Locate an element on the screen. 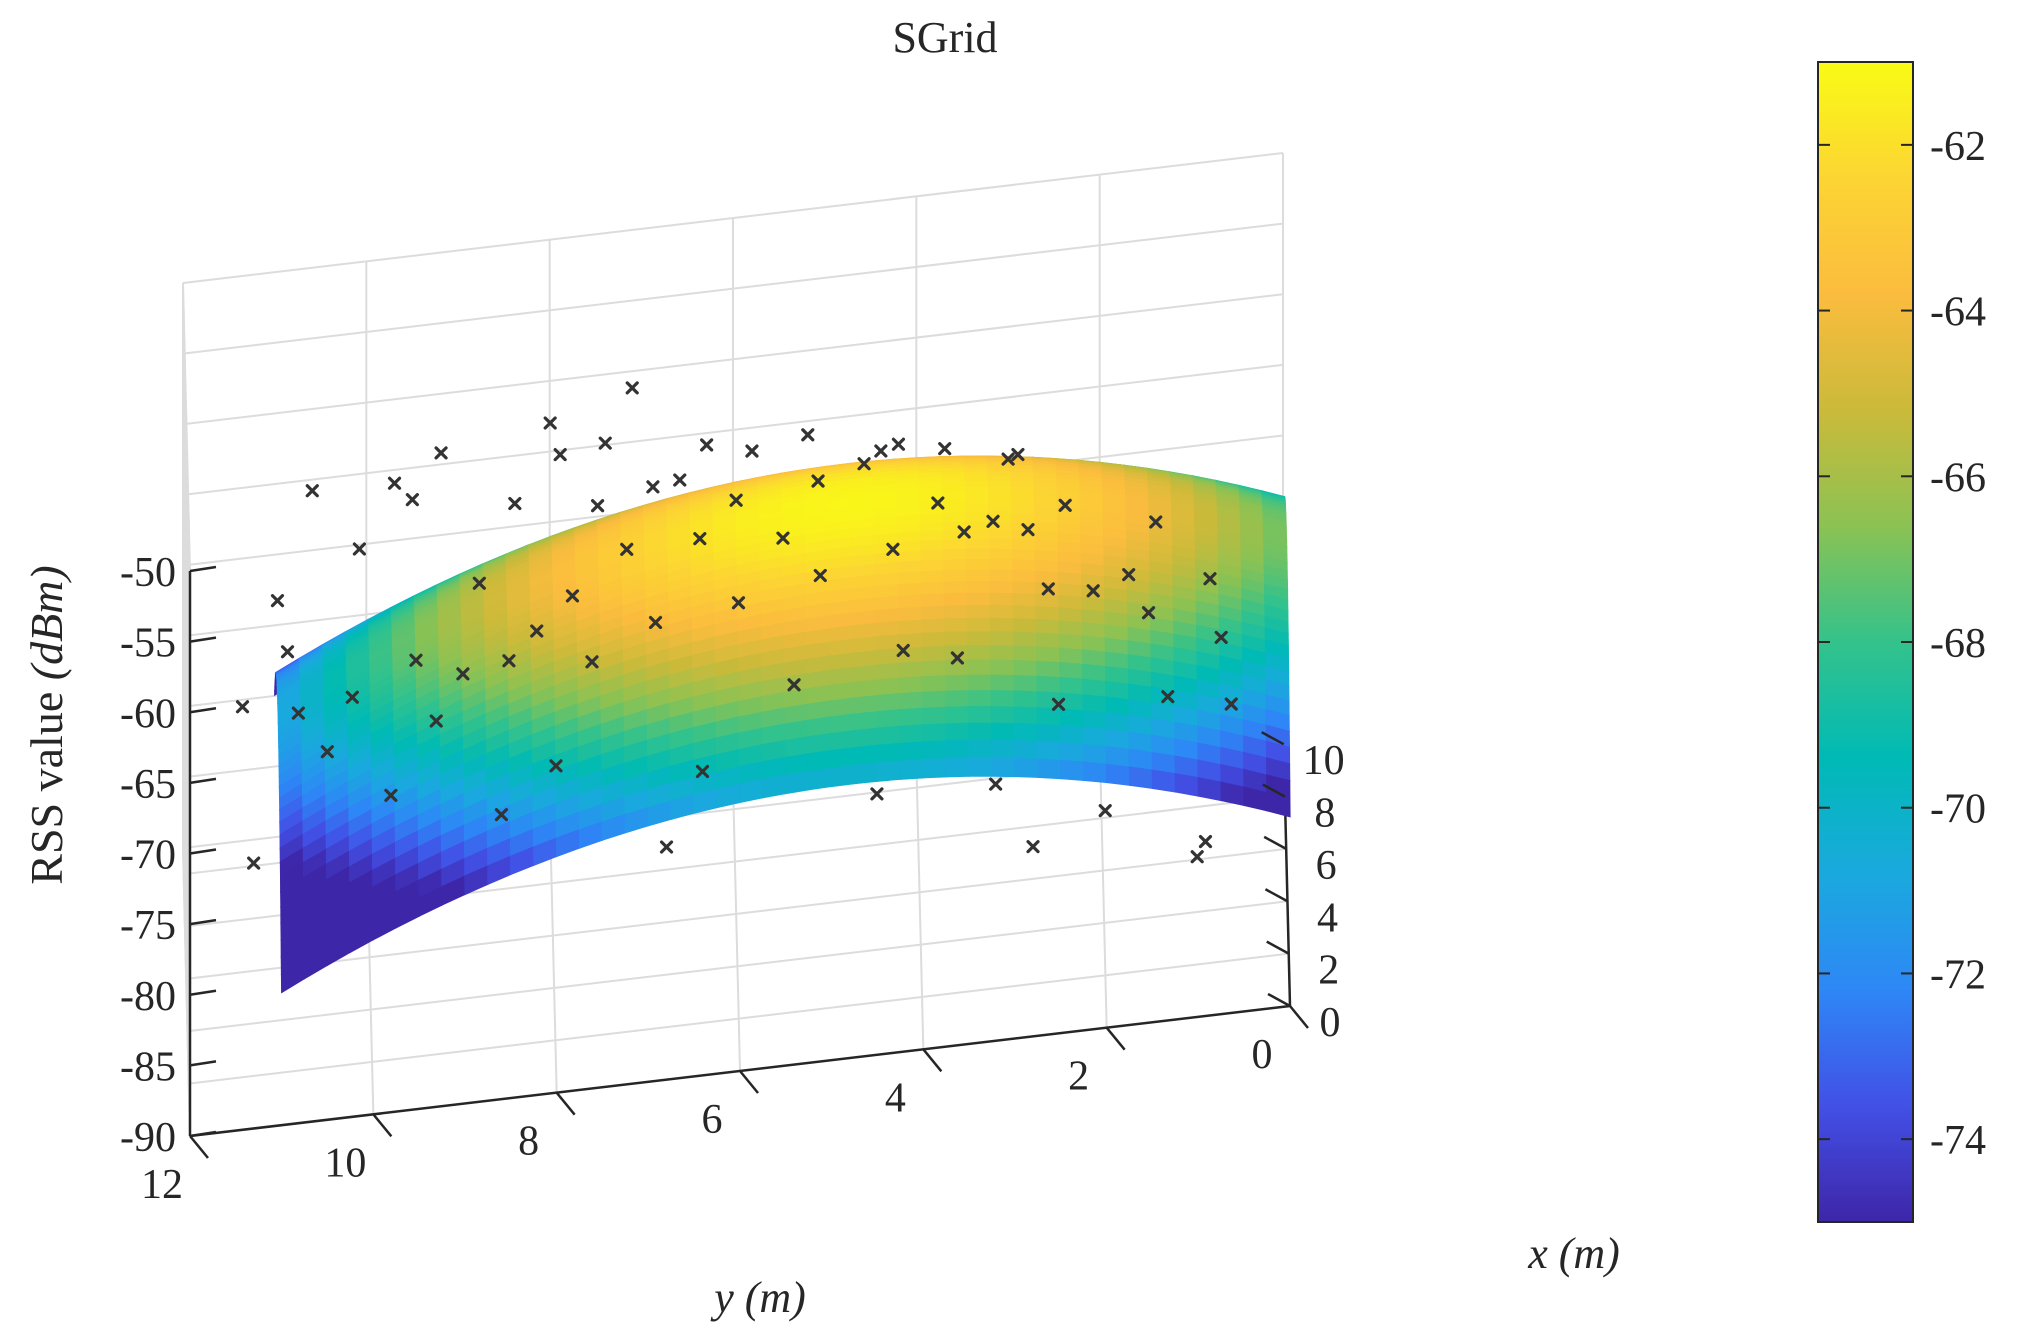  x-tick-label: 6 is located at coordinates (1326, 866).